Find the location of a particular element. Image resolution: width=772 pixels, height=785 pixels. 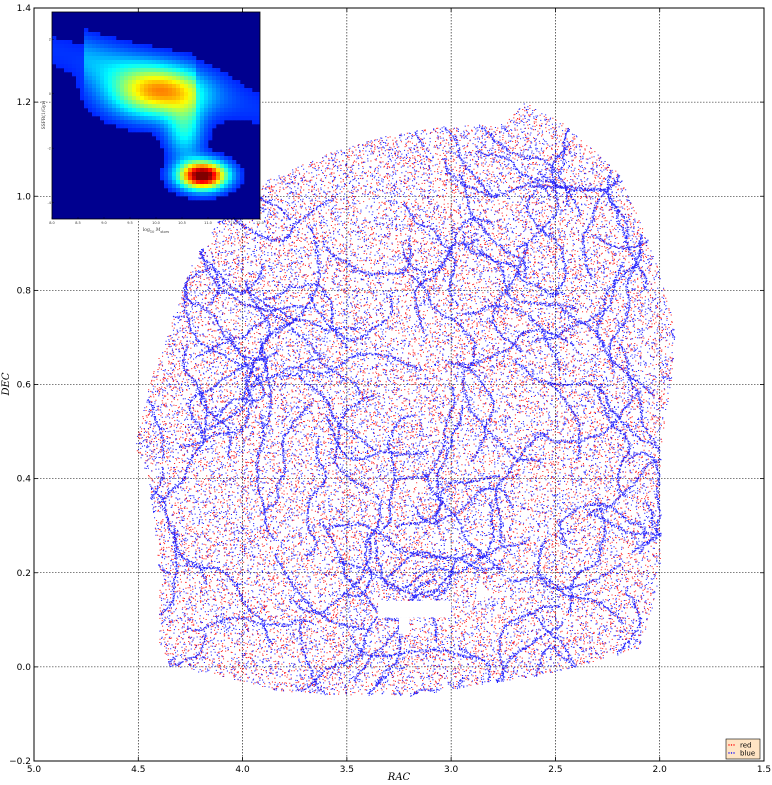

y-tick-label: 0.8 is located at coordinates (24, 291).